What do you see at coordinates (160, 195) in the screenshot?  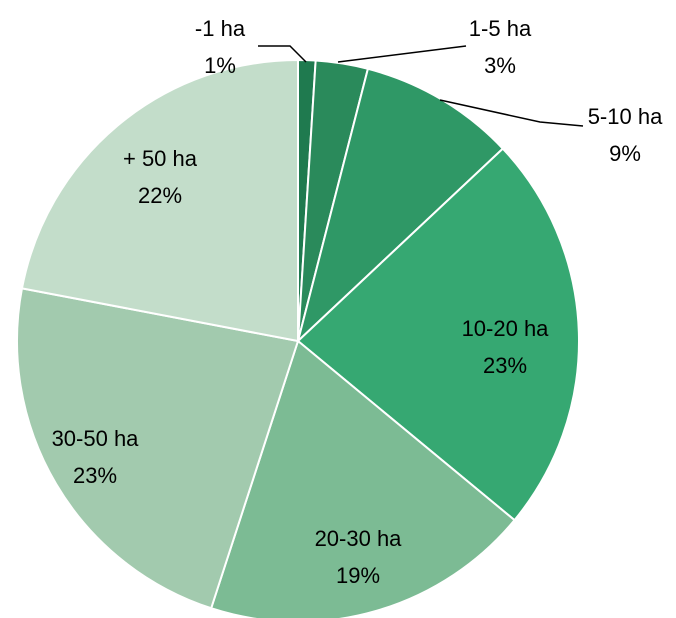 I see `slice-percent: 22%` at bounding box center [160, 195].